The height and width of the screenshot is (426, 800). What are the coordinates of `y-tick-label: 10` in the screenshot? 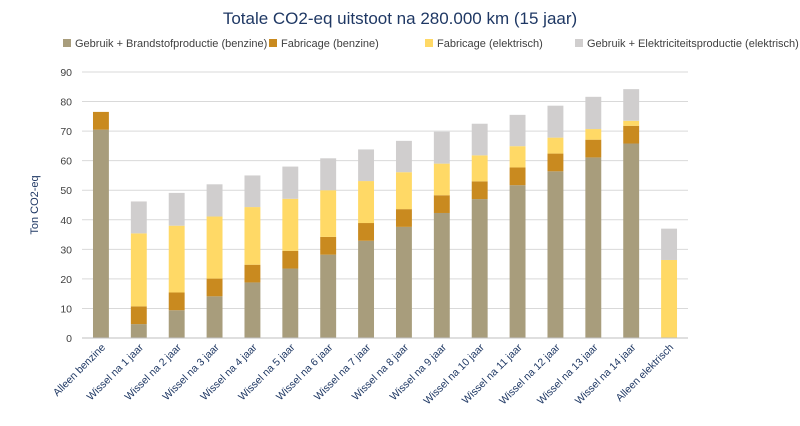 It's located at (66, 309).